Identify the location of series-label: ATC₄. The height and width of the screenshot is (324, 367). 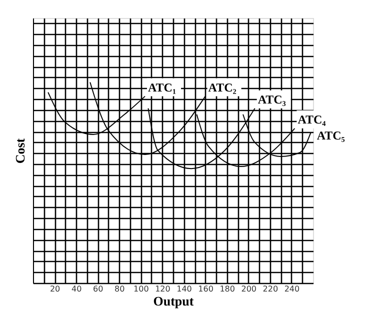
(312, 119).